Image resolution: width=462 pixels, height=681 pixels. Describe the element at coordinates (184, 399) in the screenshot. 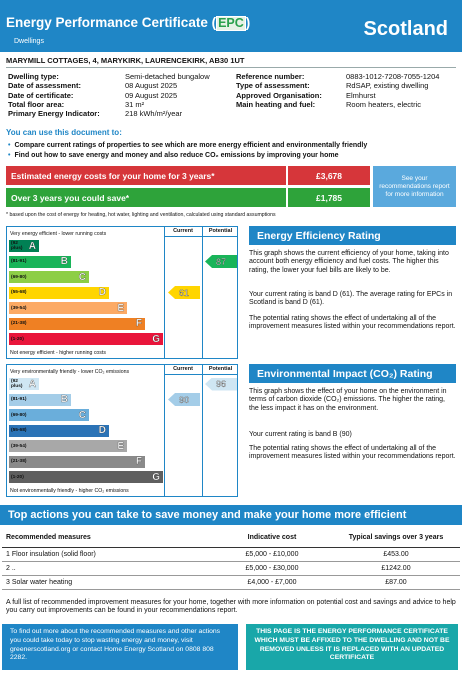

I see `current-rating-arrow: 90` at that location.